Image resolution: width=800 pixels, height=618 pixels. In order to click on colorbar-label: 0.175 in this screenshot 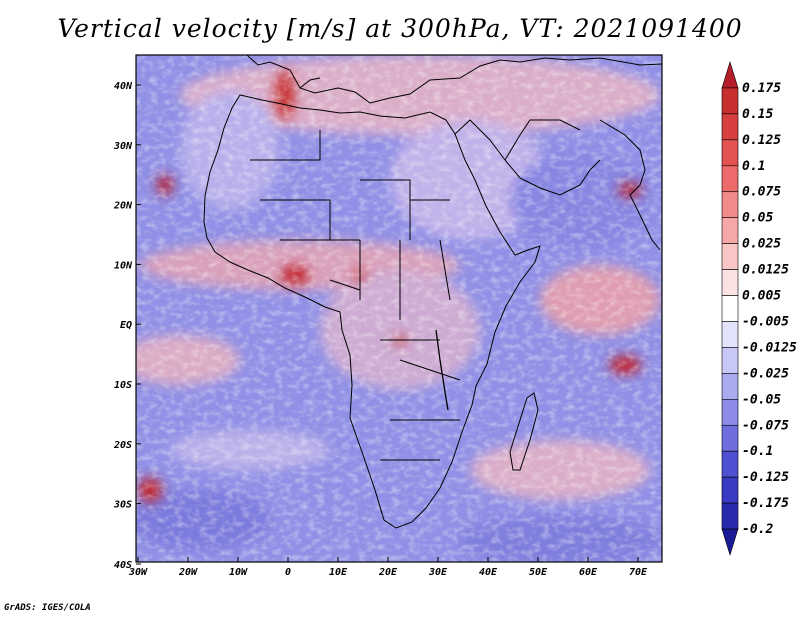, I will do `click(761, 88)`.